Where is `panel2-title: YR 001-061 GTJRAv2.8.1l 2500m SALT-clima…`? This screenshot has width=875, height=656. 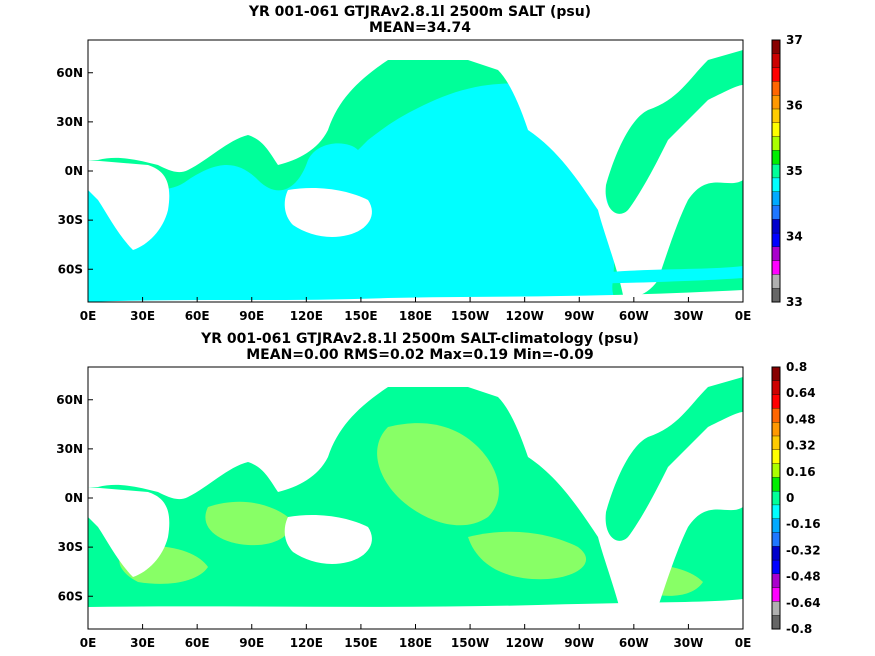 panel2-title: YR 001-061 GTJRAv2.8.1l 2500m SALT-clima… is located at coordinates (420, 347).